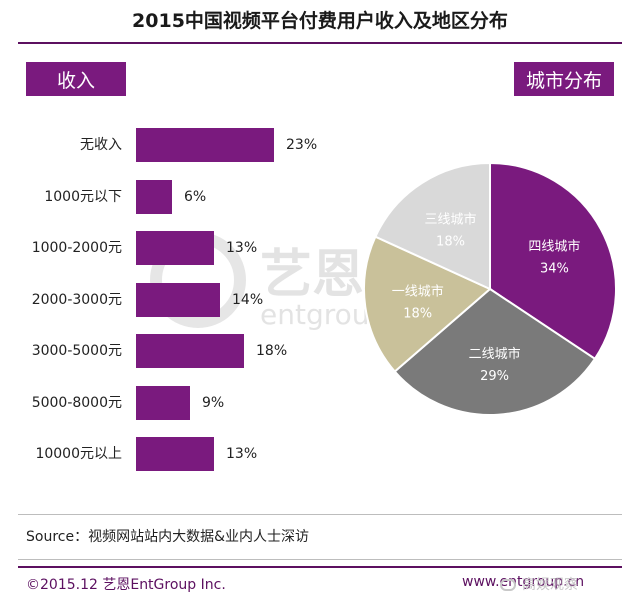  Describe the element at coordinates (167, 537) in the screenshot. I see `source-note: Source：视频网站站内大数据&业内人士深访` at that location.